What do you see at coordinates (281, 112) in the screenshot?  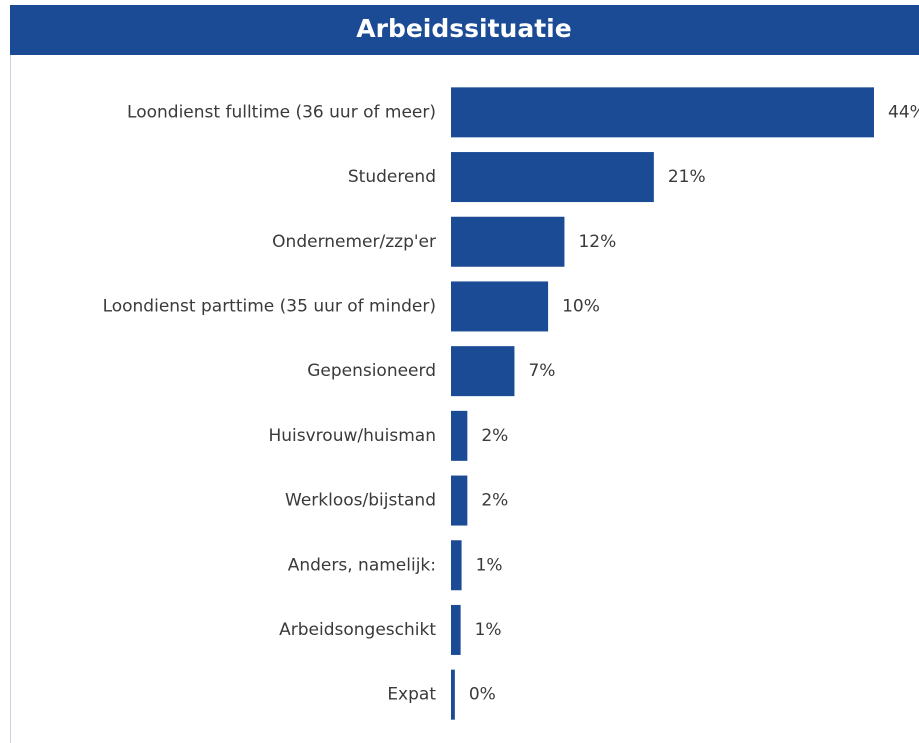 I see `category-label: Loondienst fulltime (36 uur of meer)` at bounding box center [281, 112].